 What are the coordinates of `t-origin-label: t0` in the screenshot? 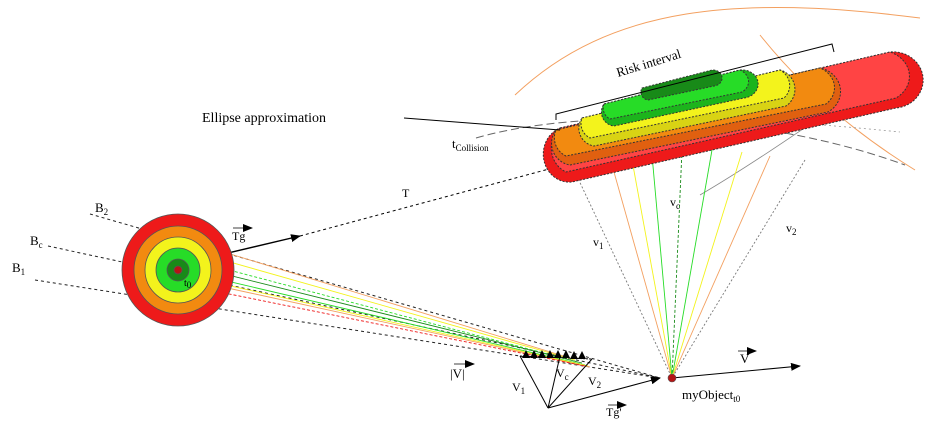 It's located at (188, 284).